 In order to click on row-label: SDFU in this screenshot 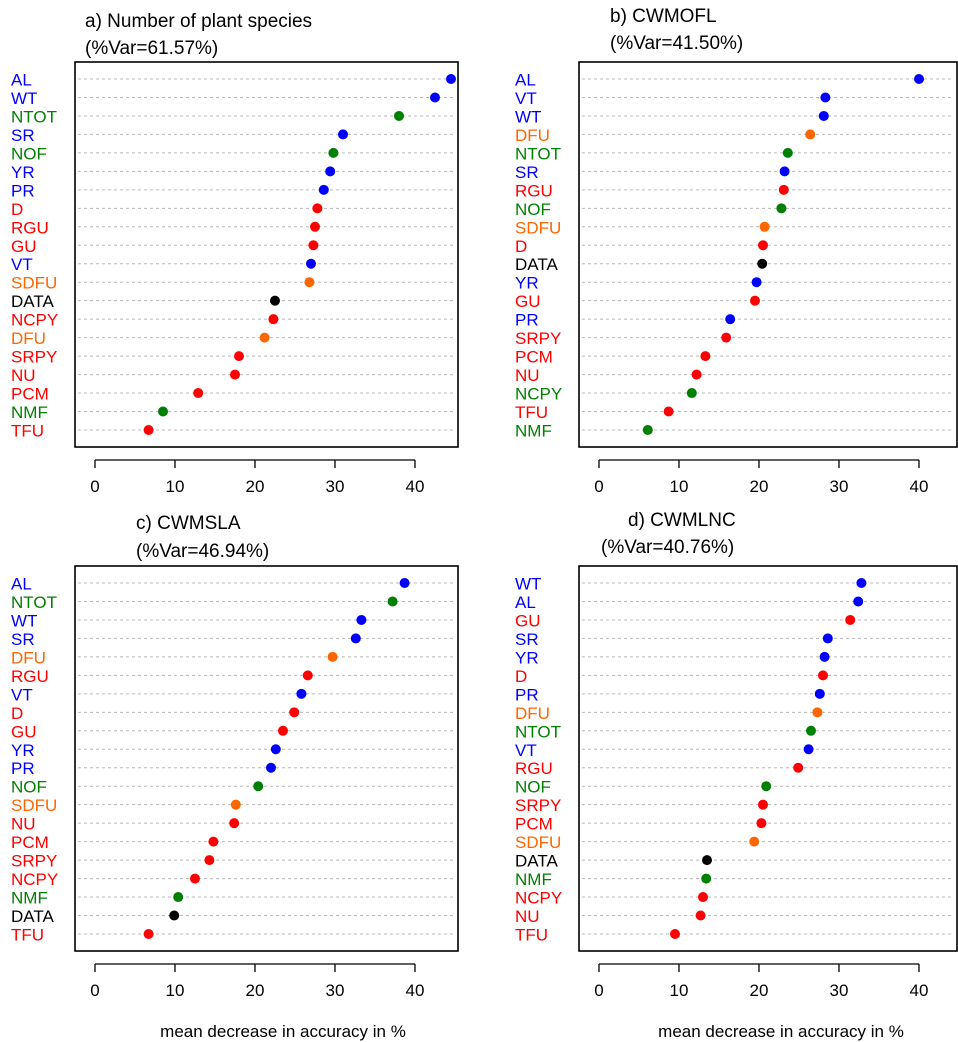, I will do `click(34, 805)`.